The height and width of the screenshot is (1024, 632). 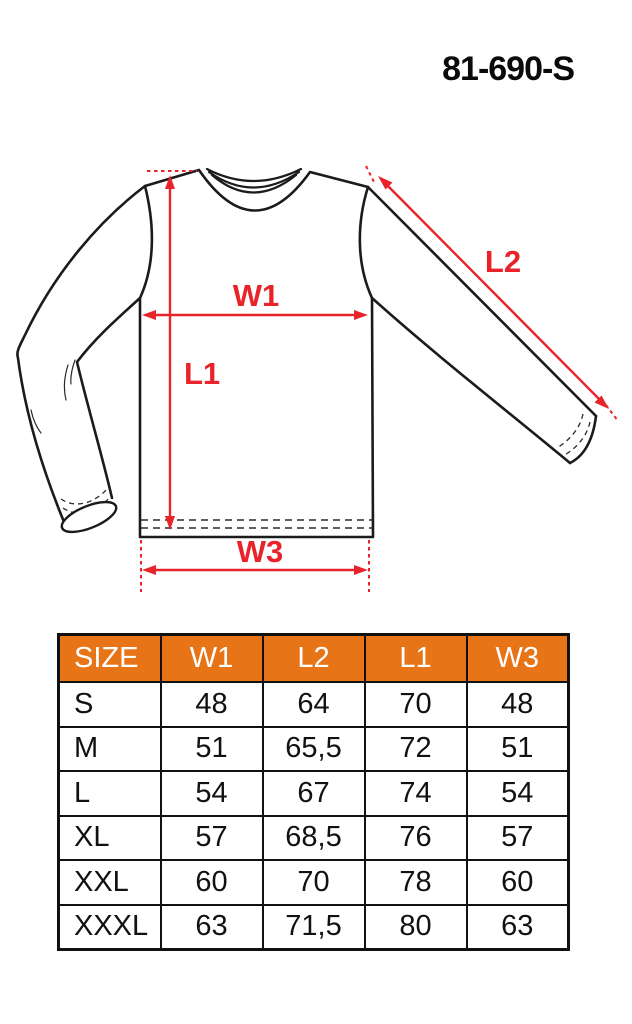 What do you see at coordinates (508, 69) in the screenshot?
I see `product-code: 81-690-S` at bounding box center [508, 69].